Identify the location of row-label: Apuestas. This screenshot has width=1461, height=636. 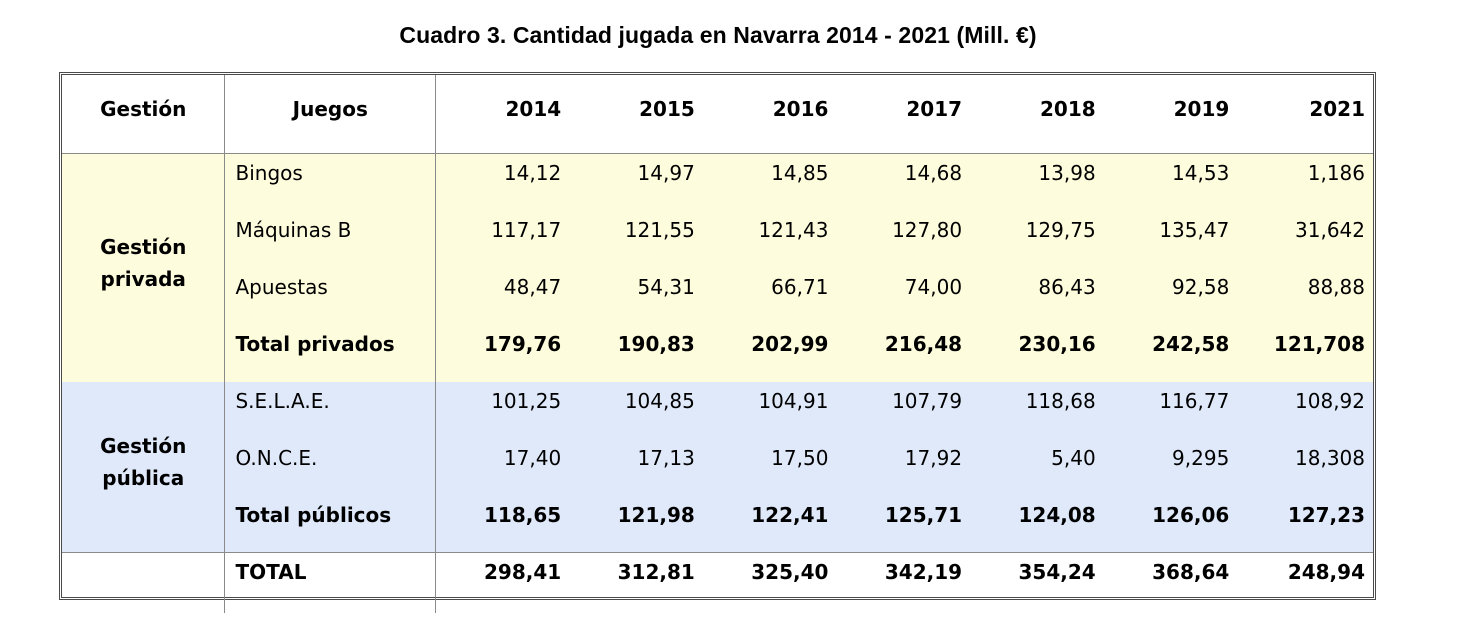
(330, 296).